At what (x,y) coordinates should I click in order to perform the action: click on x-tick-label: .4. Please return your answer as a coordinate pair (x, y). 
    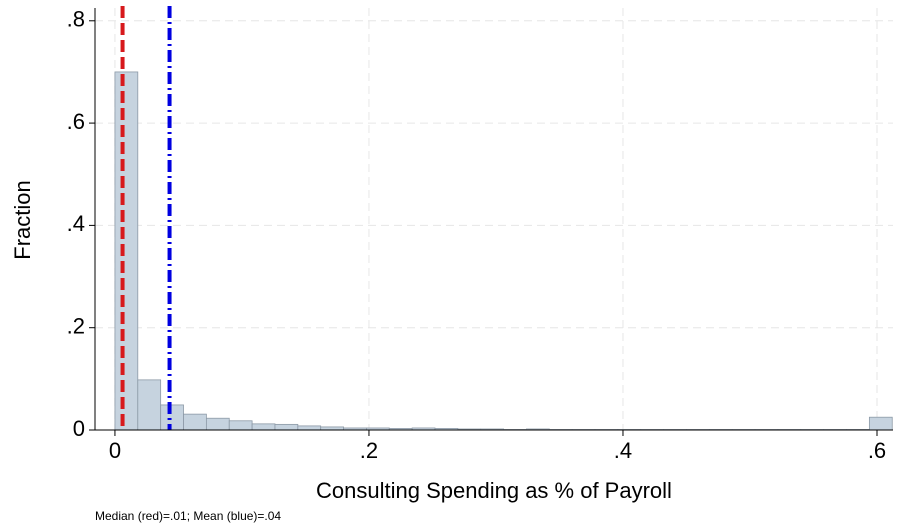
    Looking at the image, I should click on (623, 450).